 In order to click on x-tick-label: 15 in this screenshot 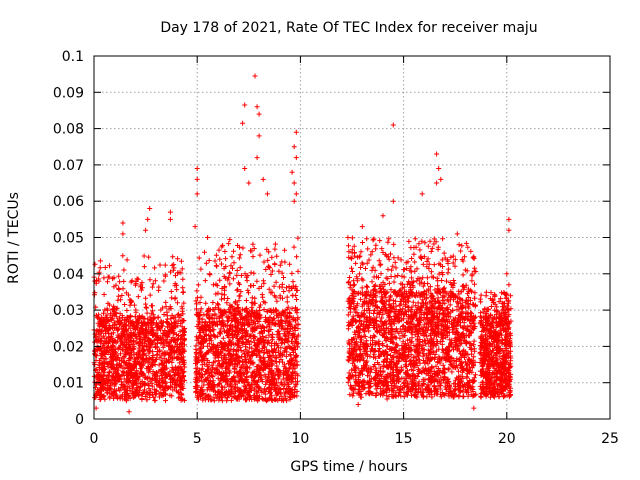, I will do `click(404, 439)`.